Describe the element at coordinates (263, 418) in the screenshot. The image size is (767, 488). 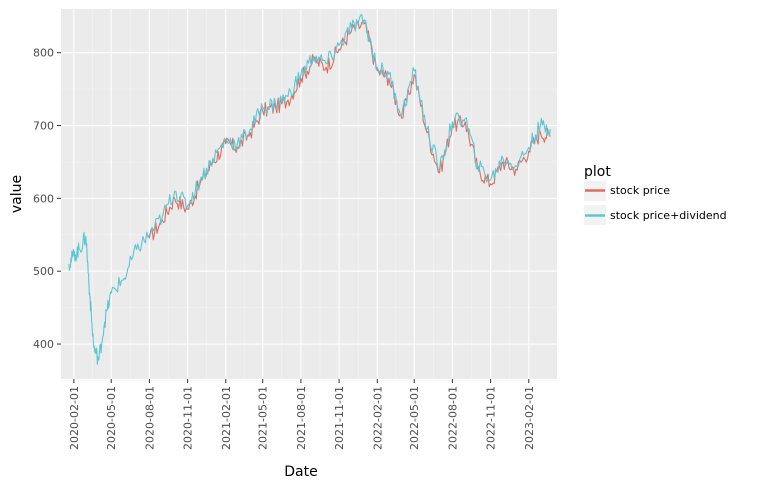
I see `x-tick-label: 2021-05-01` at that location.